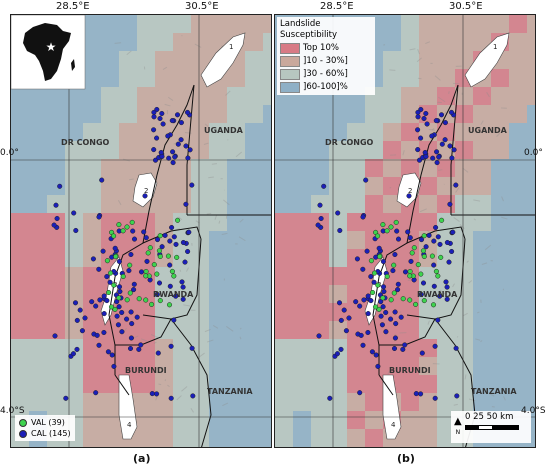 The width and height of the screenshot is (550, 468). I want to click on cal-label: CAL (145), so click(51, 433).